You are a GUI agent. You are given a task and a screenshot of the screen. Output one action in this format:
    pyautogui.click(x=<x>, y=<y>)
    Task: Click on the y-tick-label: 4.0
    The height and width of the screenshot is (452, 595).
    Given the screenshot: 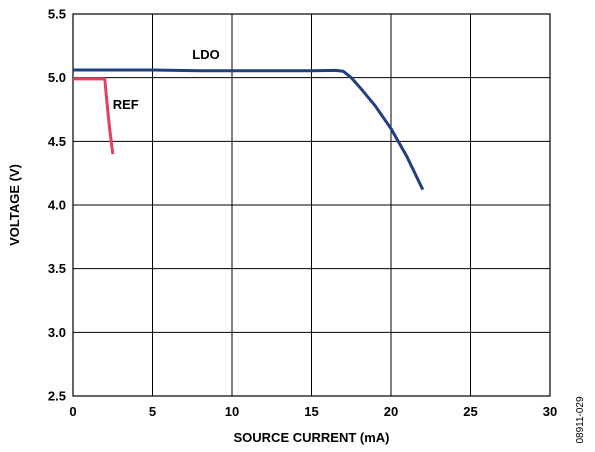 What is the action you would take?
    pyautogui.click(x=57, y=205)
    